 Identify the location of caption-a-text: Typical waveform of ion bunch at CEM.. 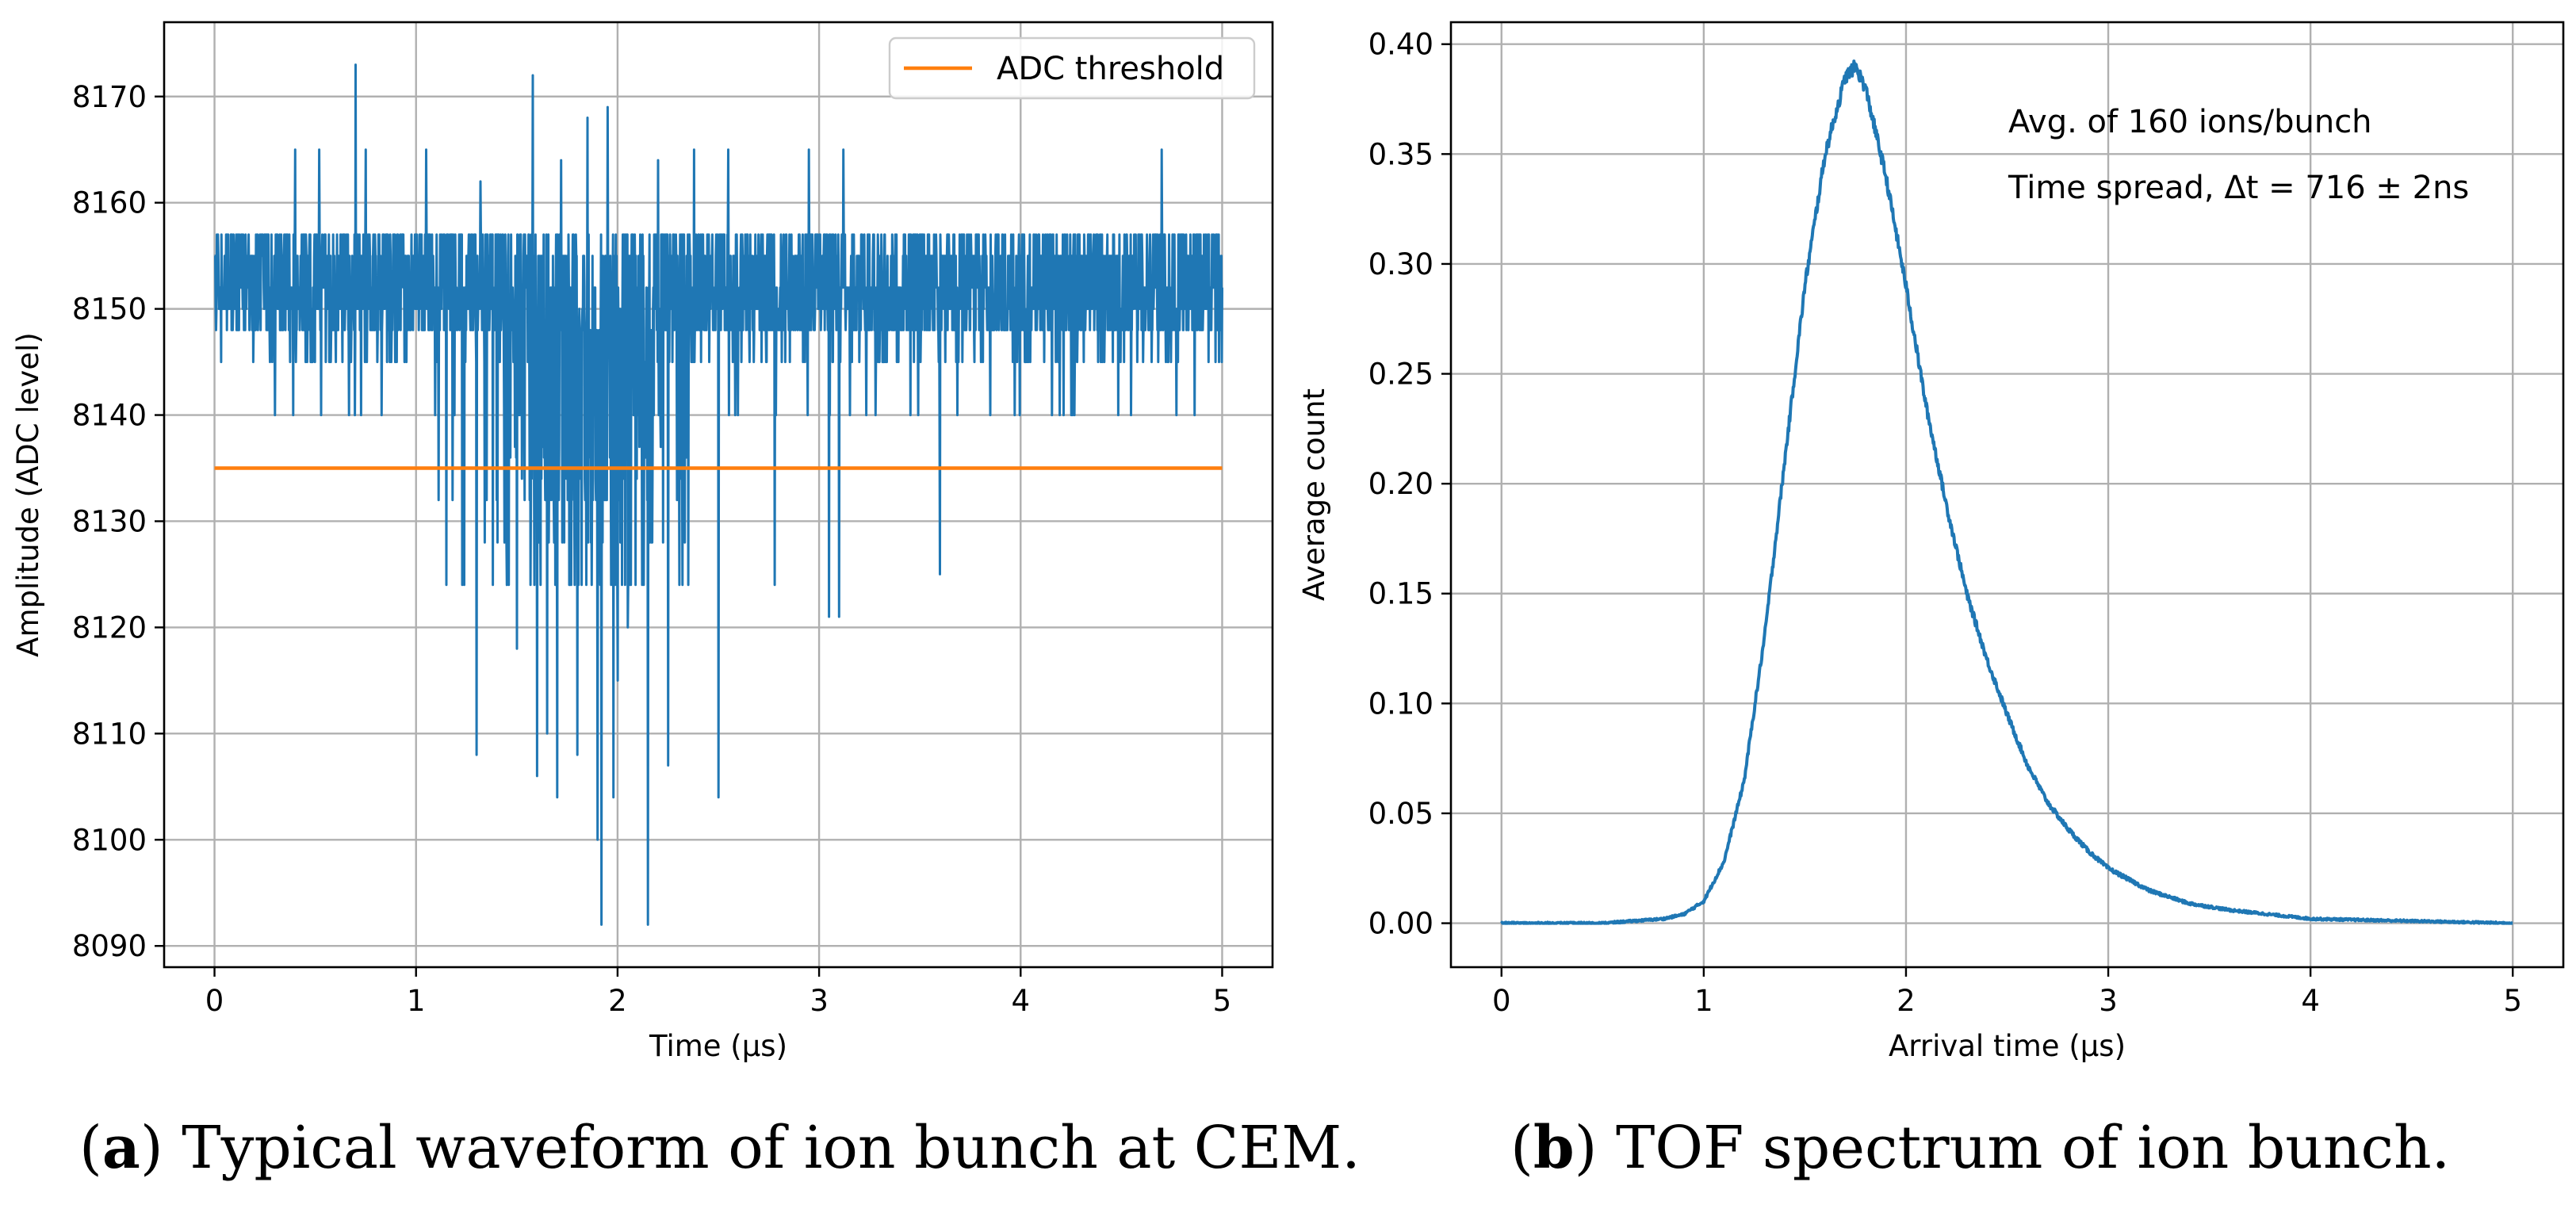
(762, 1148).